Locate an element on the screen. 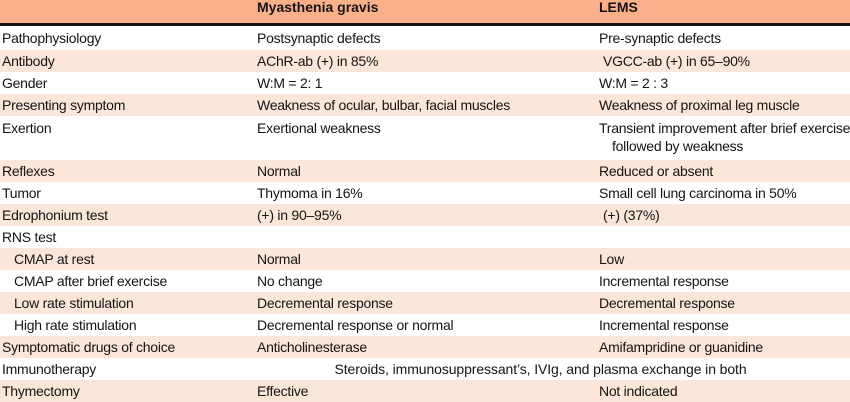 Image resolution: width=850 pixels, height=402 pixels. lems-cell-line2: followed by weakness is located at coordinates (678, 146).